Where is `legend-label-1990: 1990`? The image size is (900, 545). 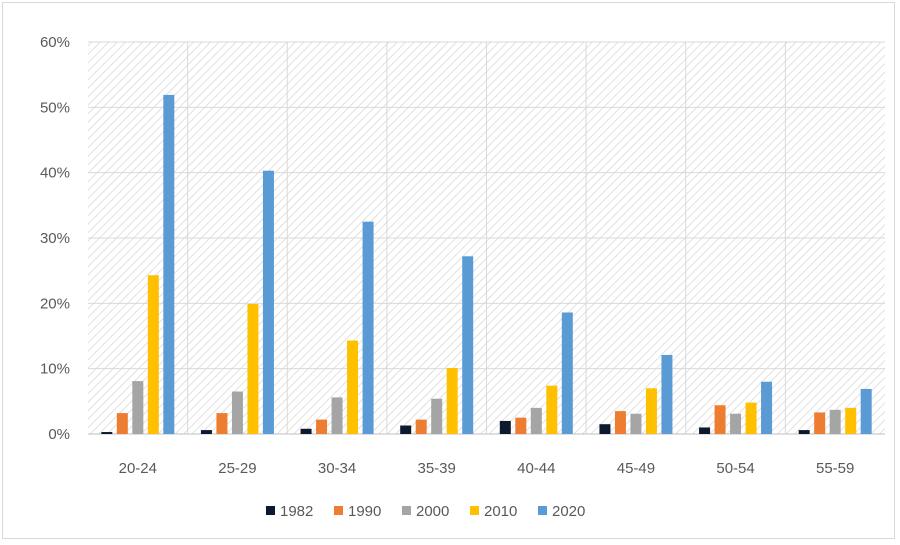 legend-label-1990: 1990 is located at coordinates (364, 511).